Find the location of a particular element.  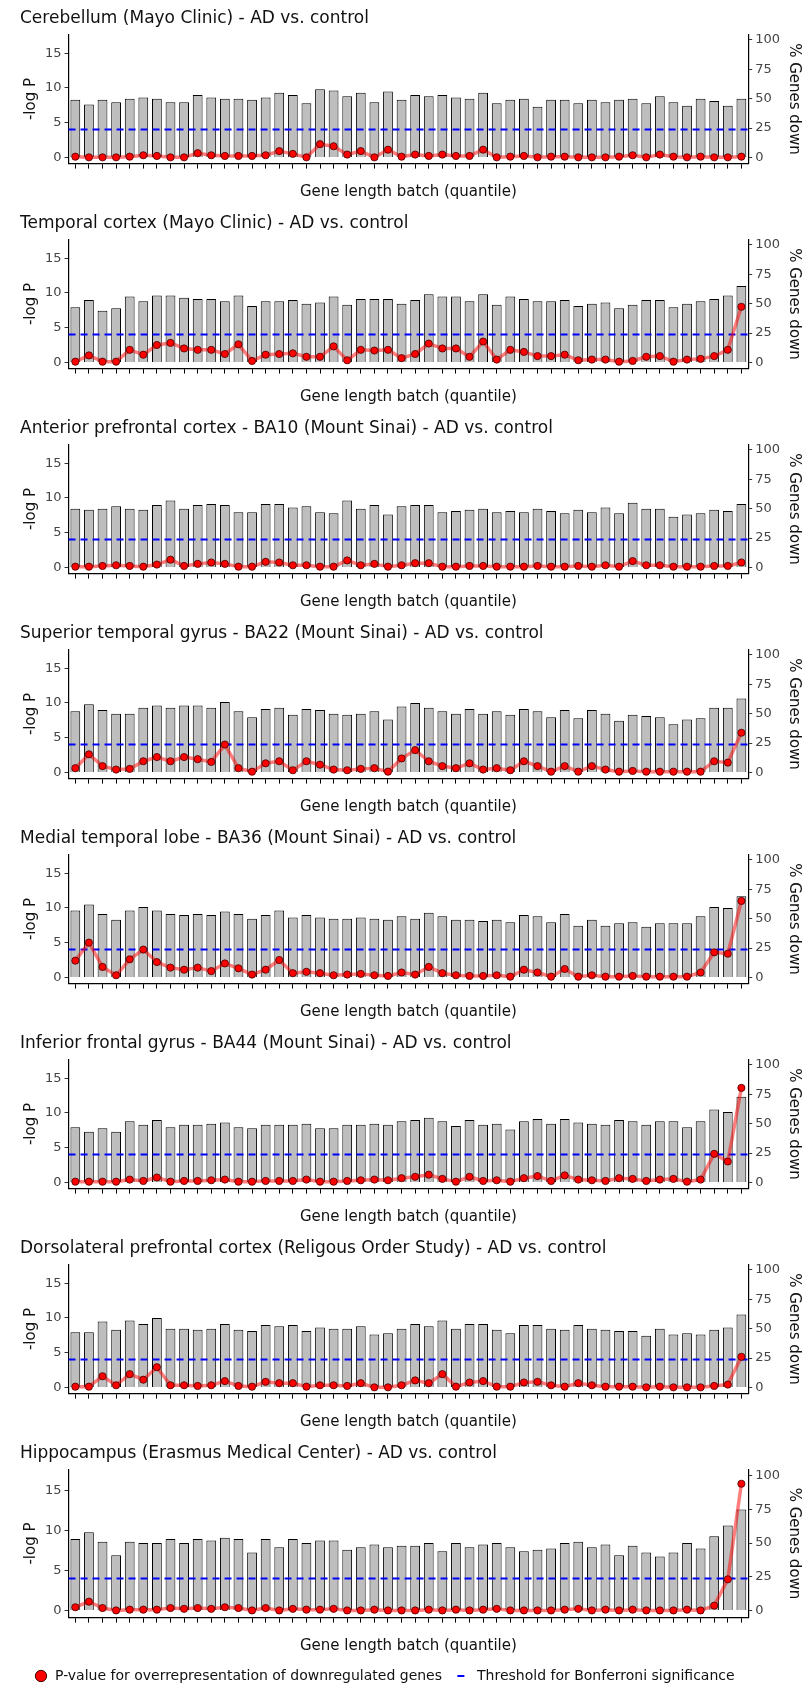

y2-tick-label: 100 is located at coordinates (768, 859).